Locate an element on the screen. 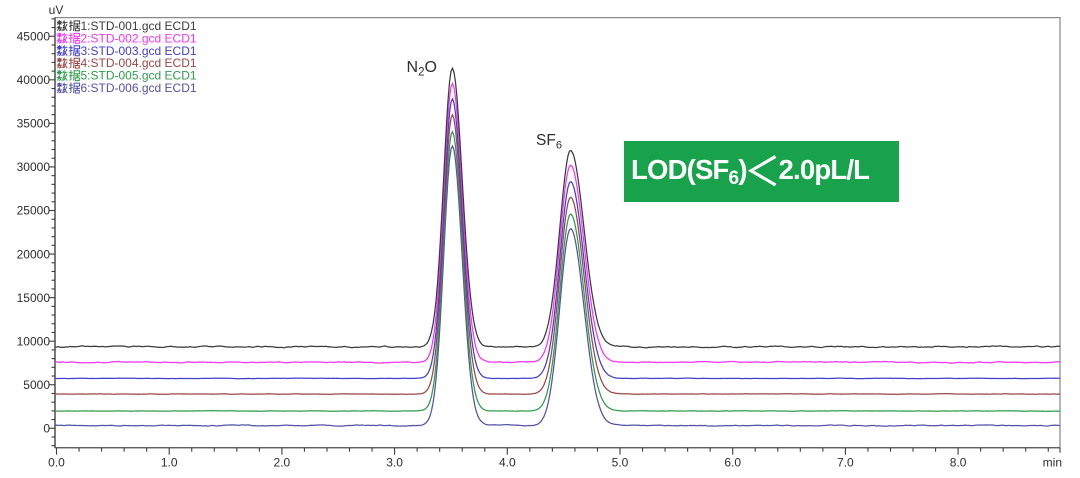 The width and height of the screenshot is (1080, 478). svg-text: 0.0 is located at coordinates (56, 463).